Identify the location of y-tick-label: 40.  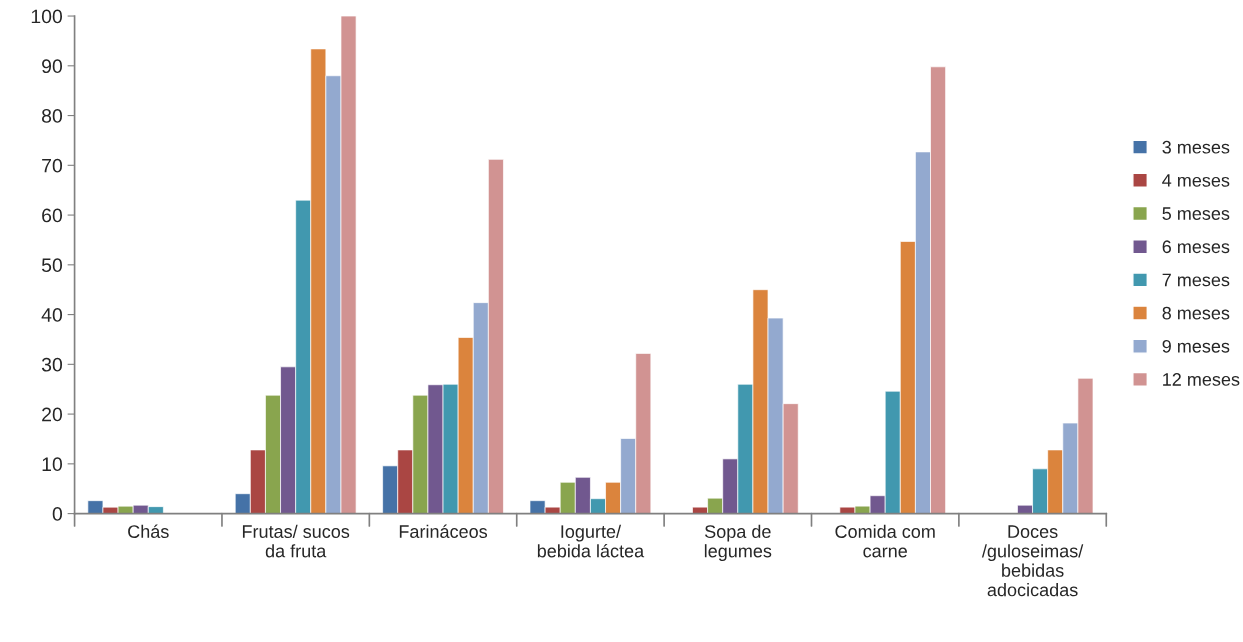
(52, 315).